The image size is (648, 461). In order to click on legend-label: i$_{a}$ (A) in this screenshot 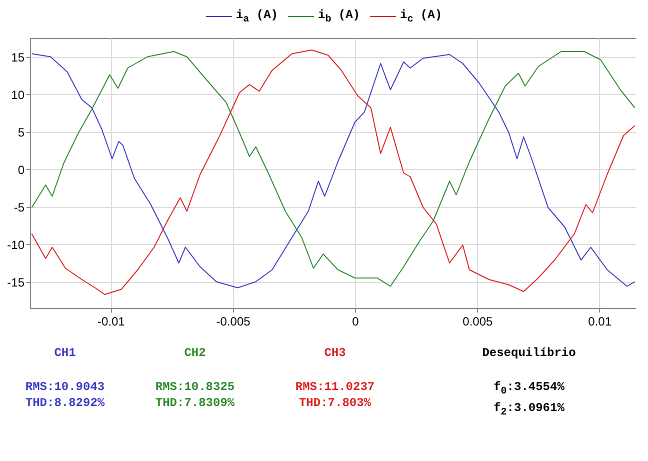, I will do `click(257, 17)`.